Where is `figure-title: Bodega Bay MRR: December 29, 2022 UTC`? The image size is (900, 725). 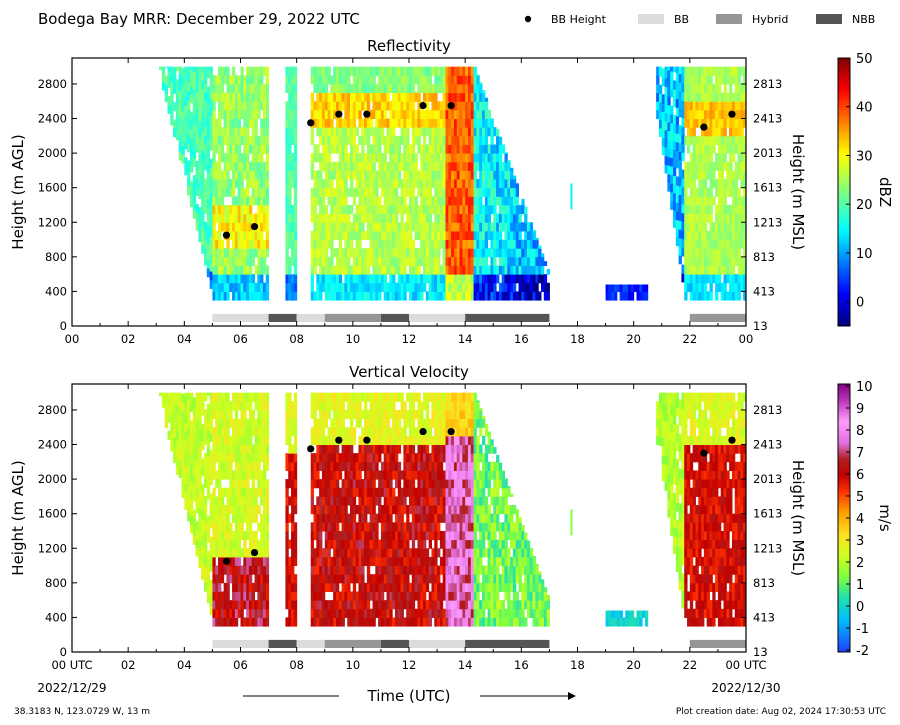 figure-title: Bodega Bay MRR: December 29, 2022 UTC is located at coordinates (199, 19).